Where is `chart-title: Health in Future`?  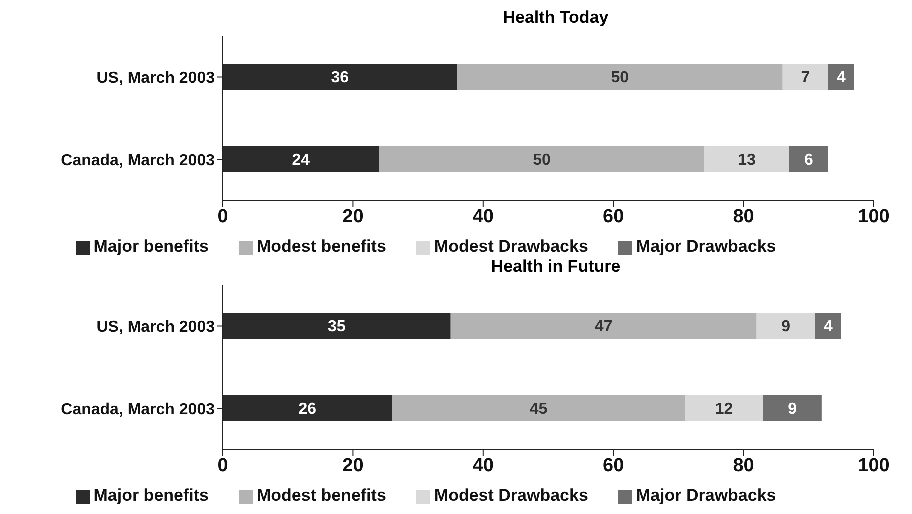 chart-title: Health in Future is located at coordinates (556, 267).